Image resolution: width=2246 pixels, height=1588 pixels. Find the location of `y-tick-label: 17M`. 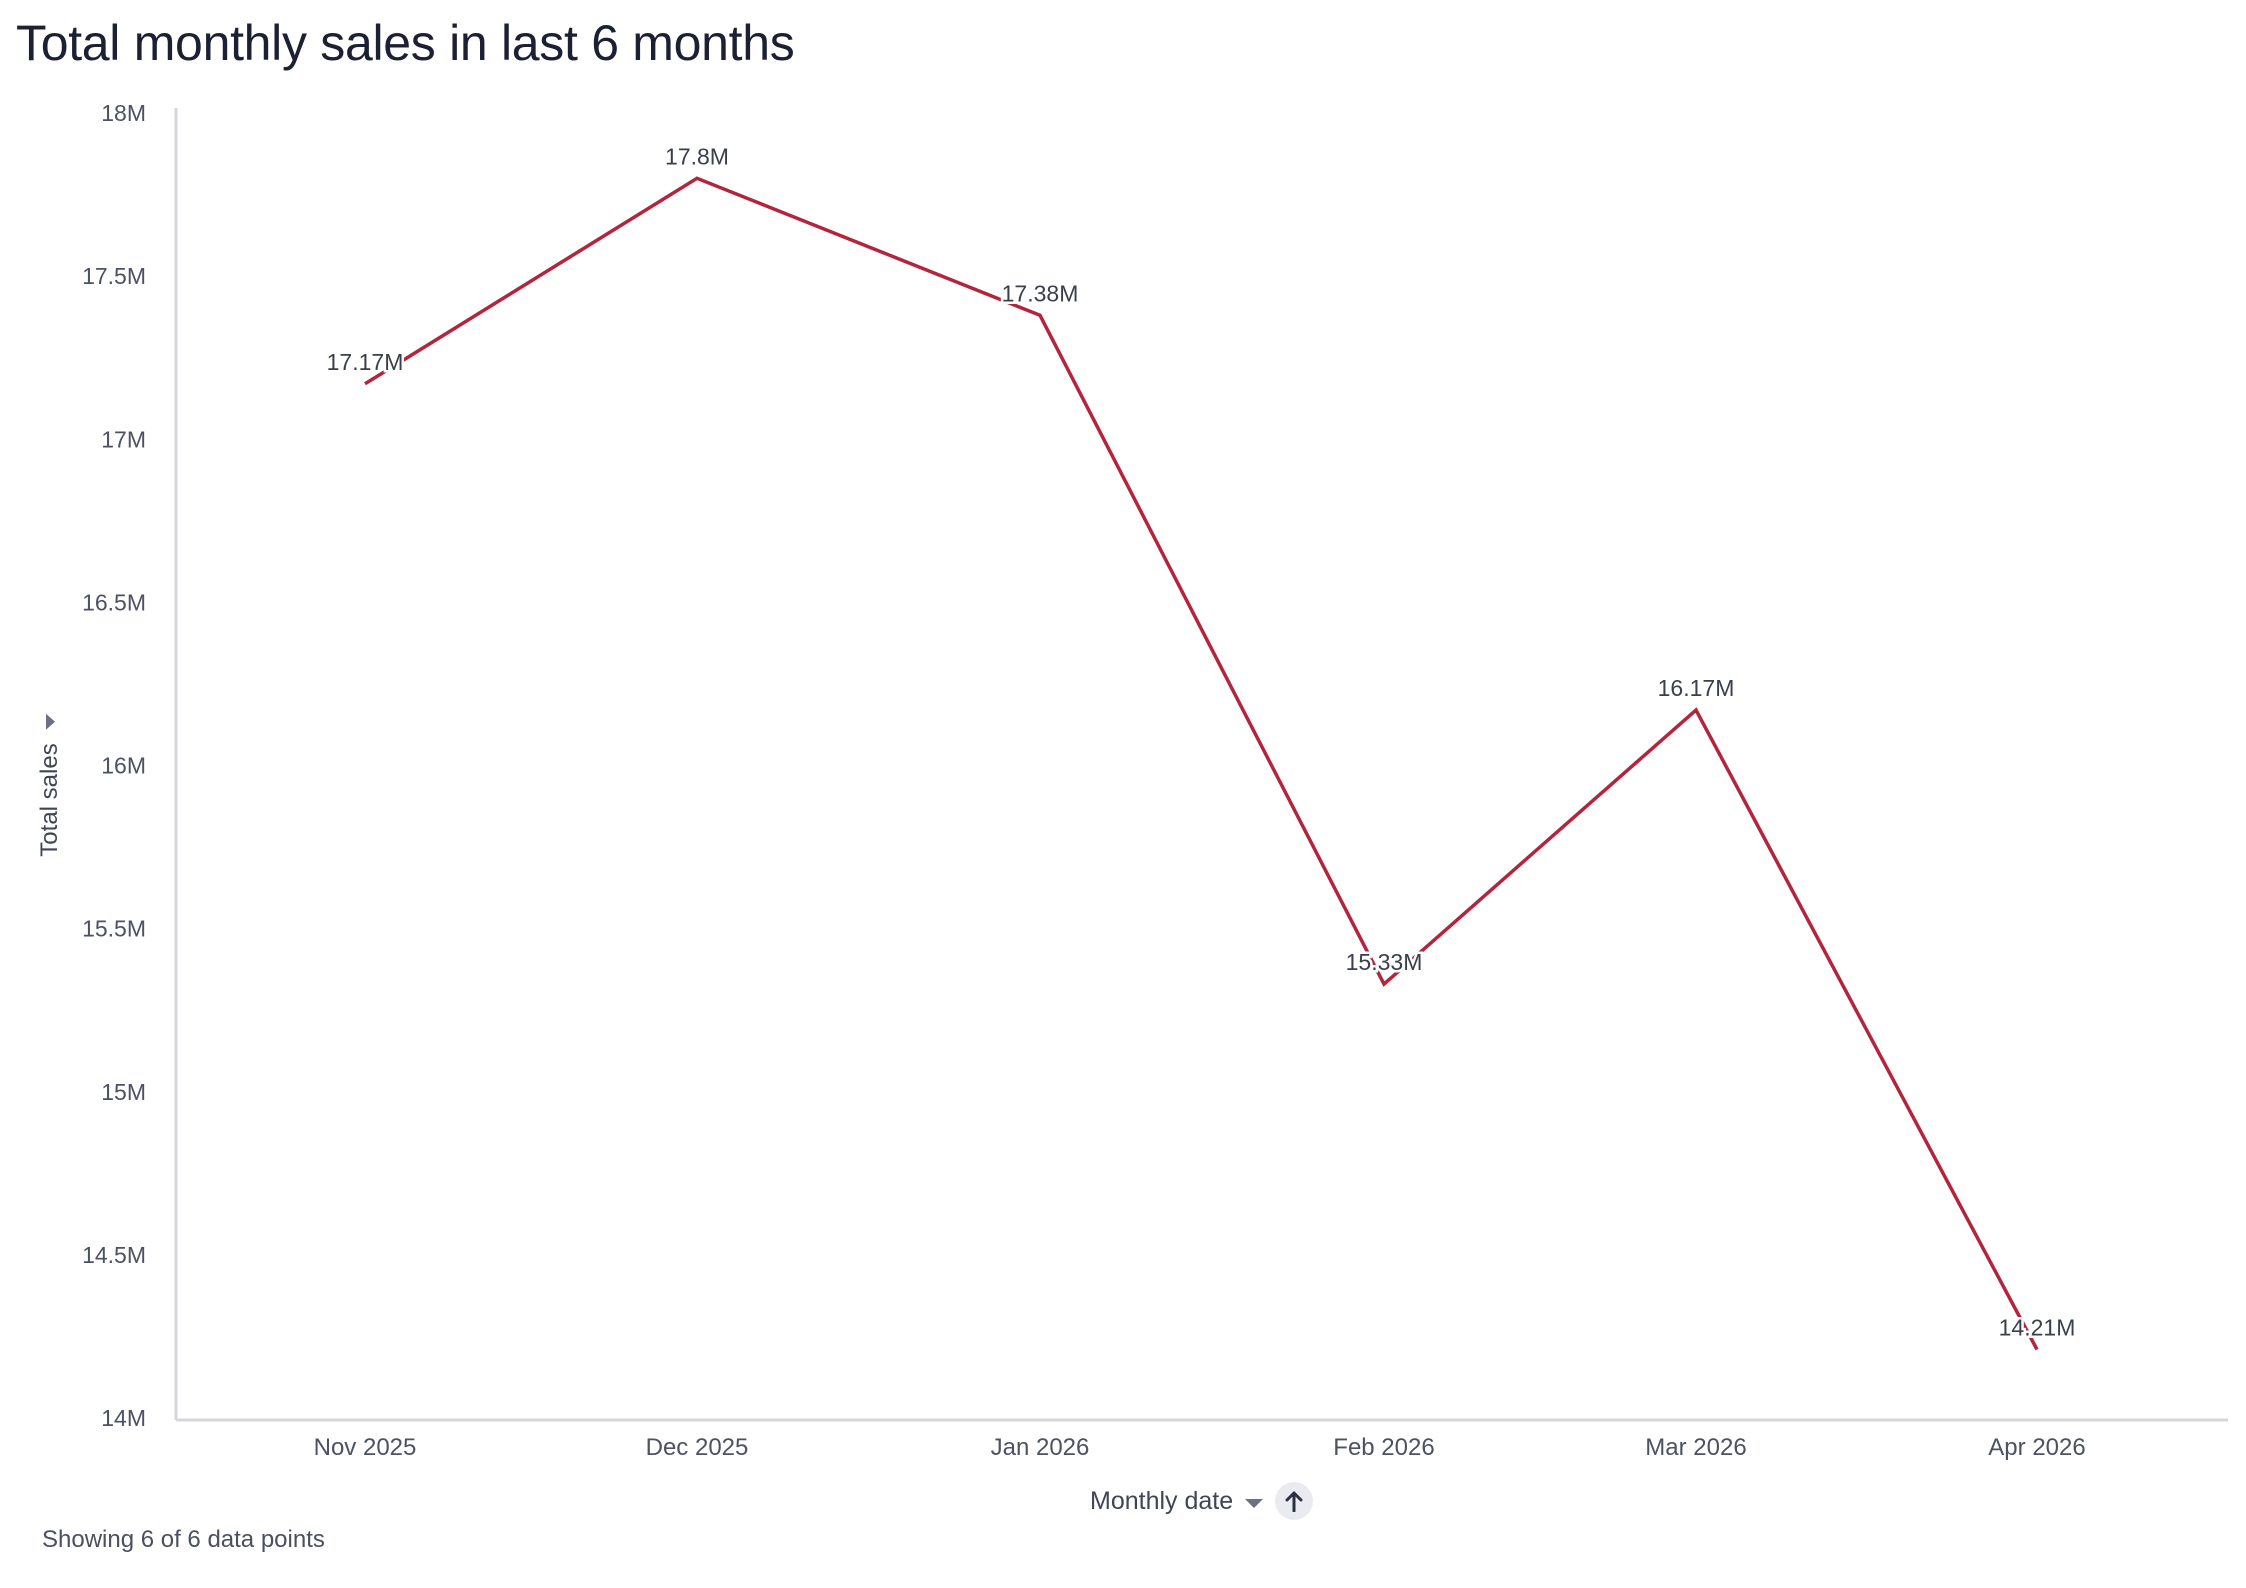

y-tick-label: 17M is located at coordinates (123, 439).